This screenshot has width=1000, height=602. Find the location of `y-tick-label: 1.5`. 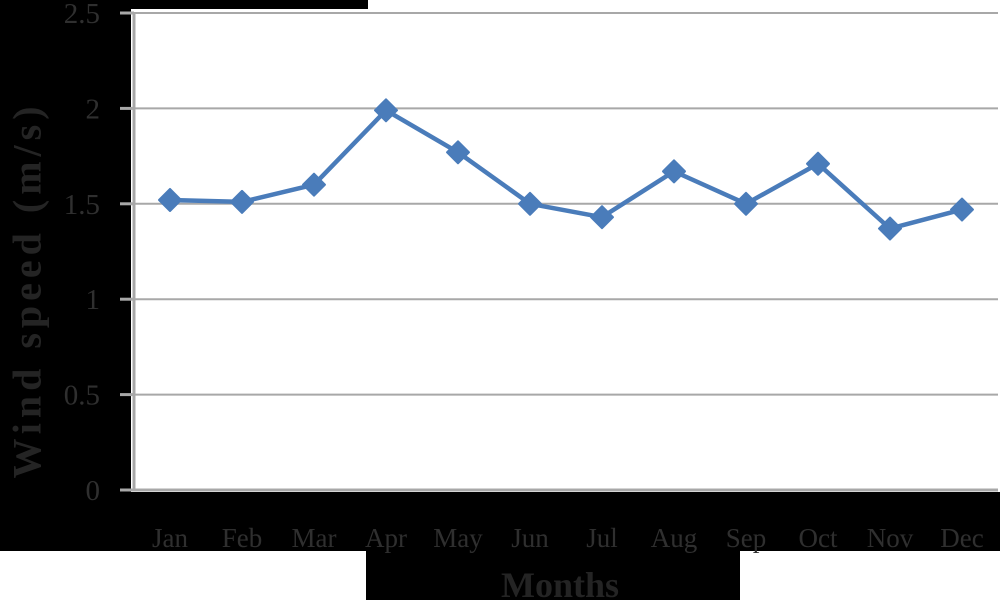

y-tick-label: 1.5 is located at coordinates (82, 205).